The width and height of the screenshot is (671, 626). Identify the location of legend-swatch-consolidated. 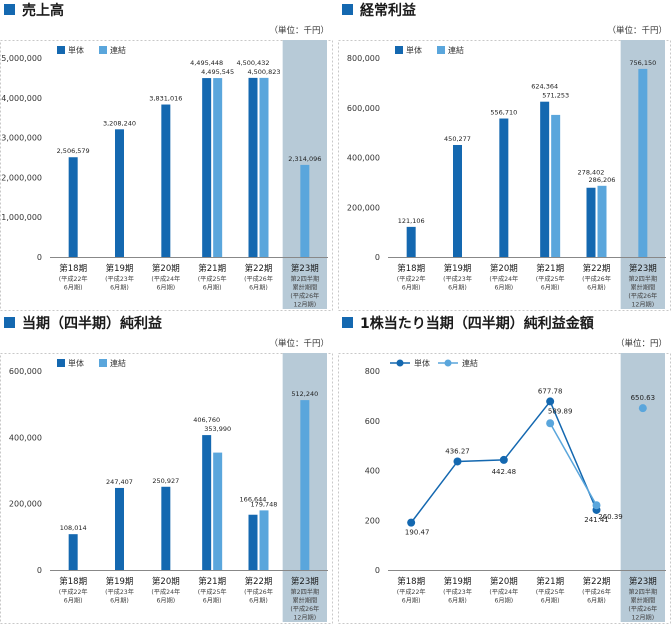
(103, 50).